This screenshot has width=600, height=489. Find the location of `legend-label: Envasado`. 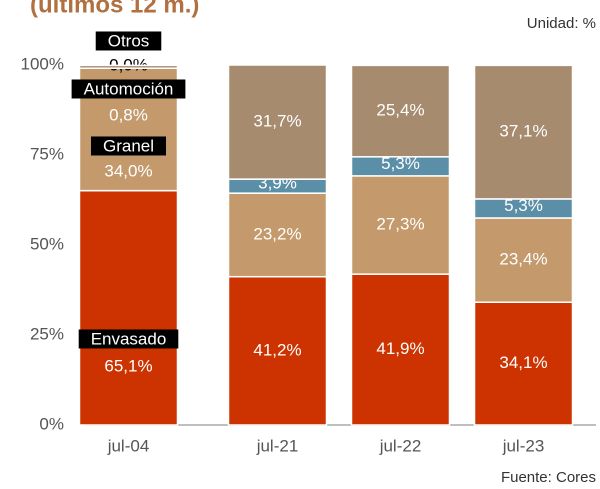

legend-label: Envasado is located at coordinates (129, 338).